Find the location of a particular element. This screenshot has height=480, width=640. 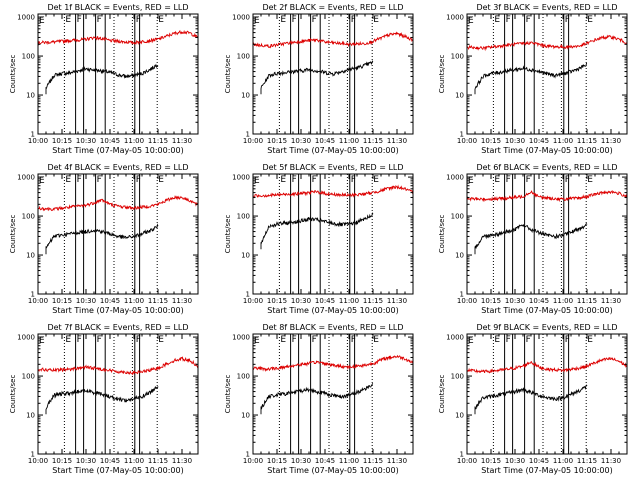

plot-frame is located at coordinates (118, 234).